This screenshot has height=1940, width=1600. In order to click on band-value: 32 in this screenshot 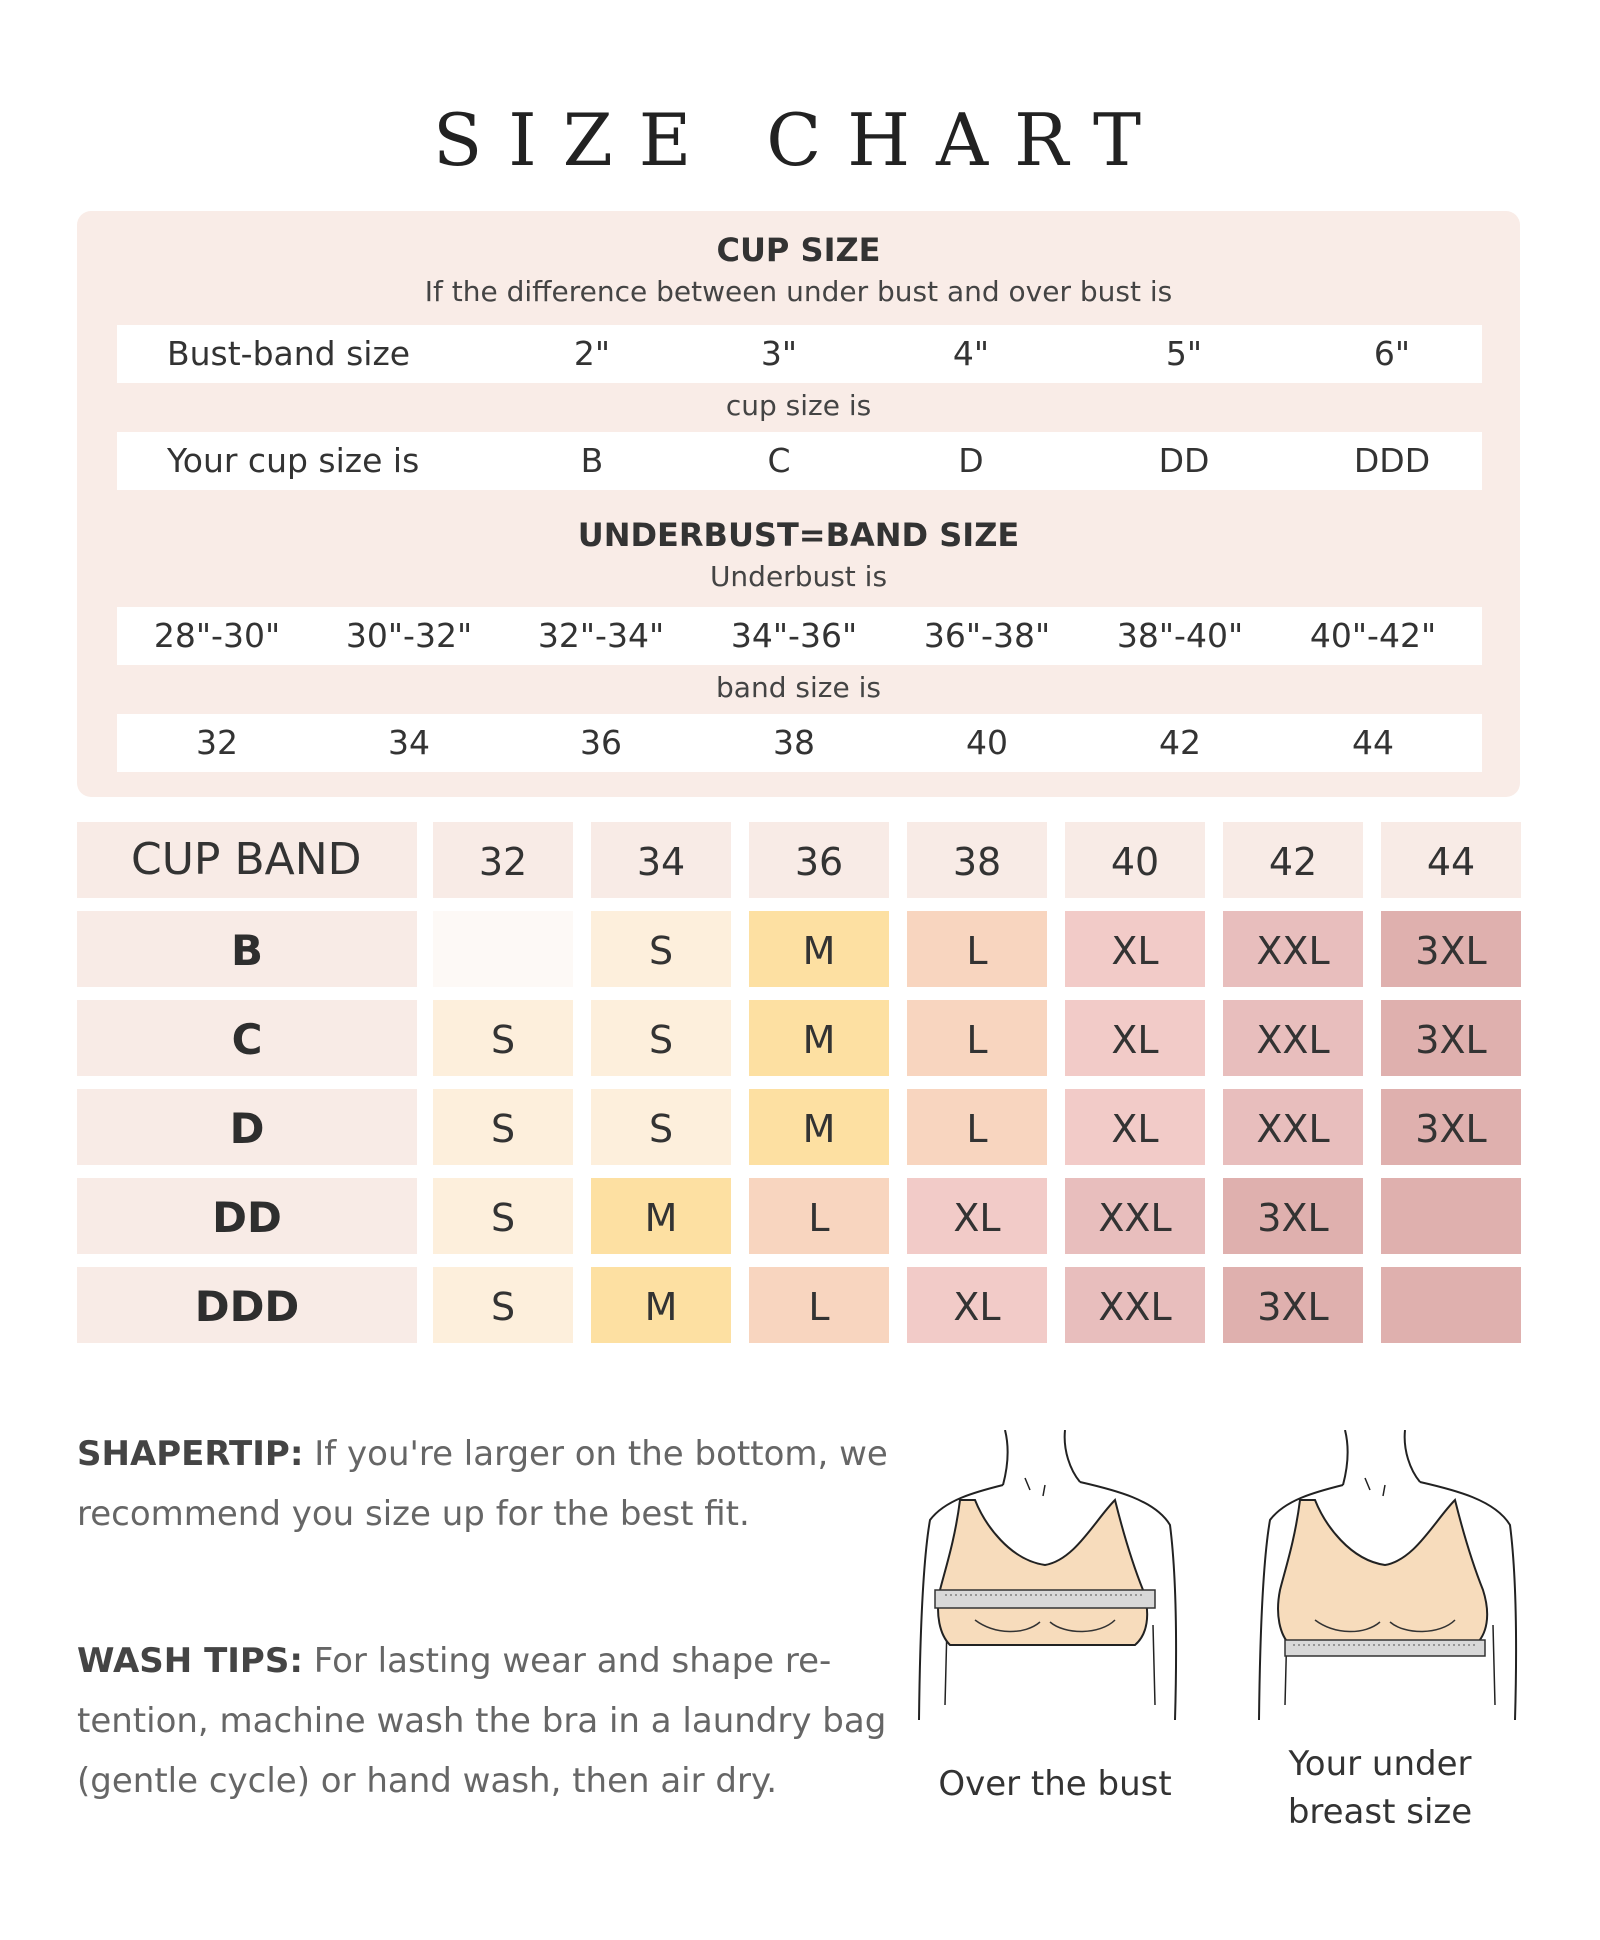, I will do `click(217, 742)`.